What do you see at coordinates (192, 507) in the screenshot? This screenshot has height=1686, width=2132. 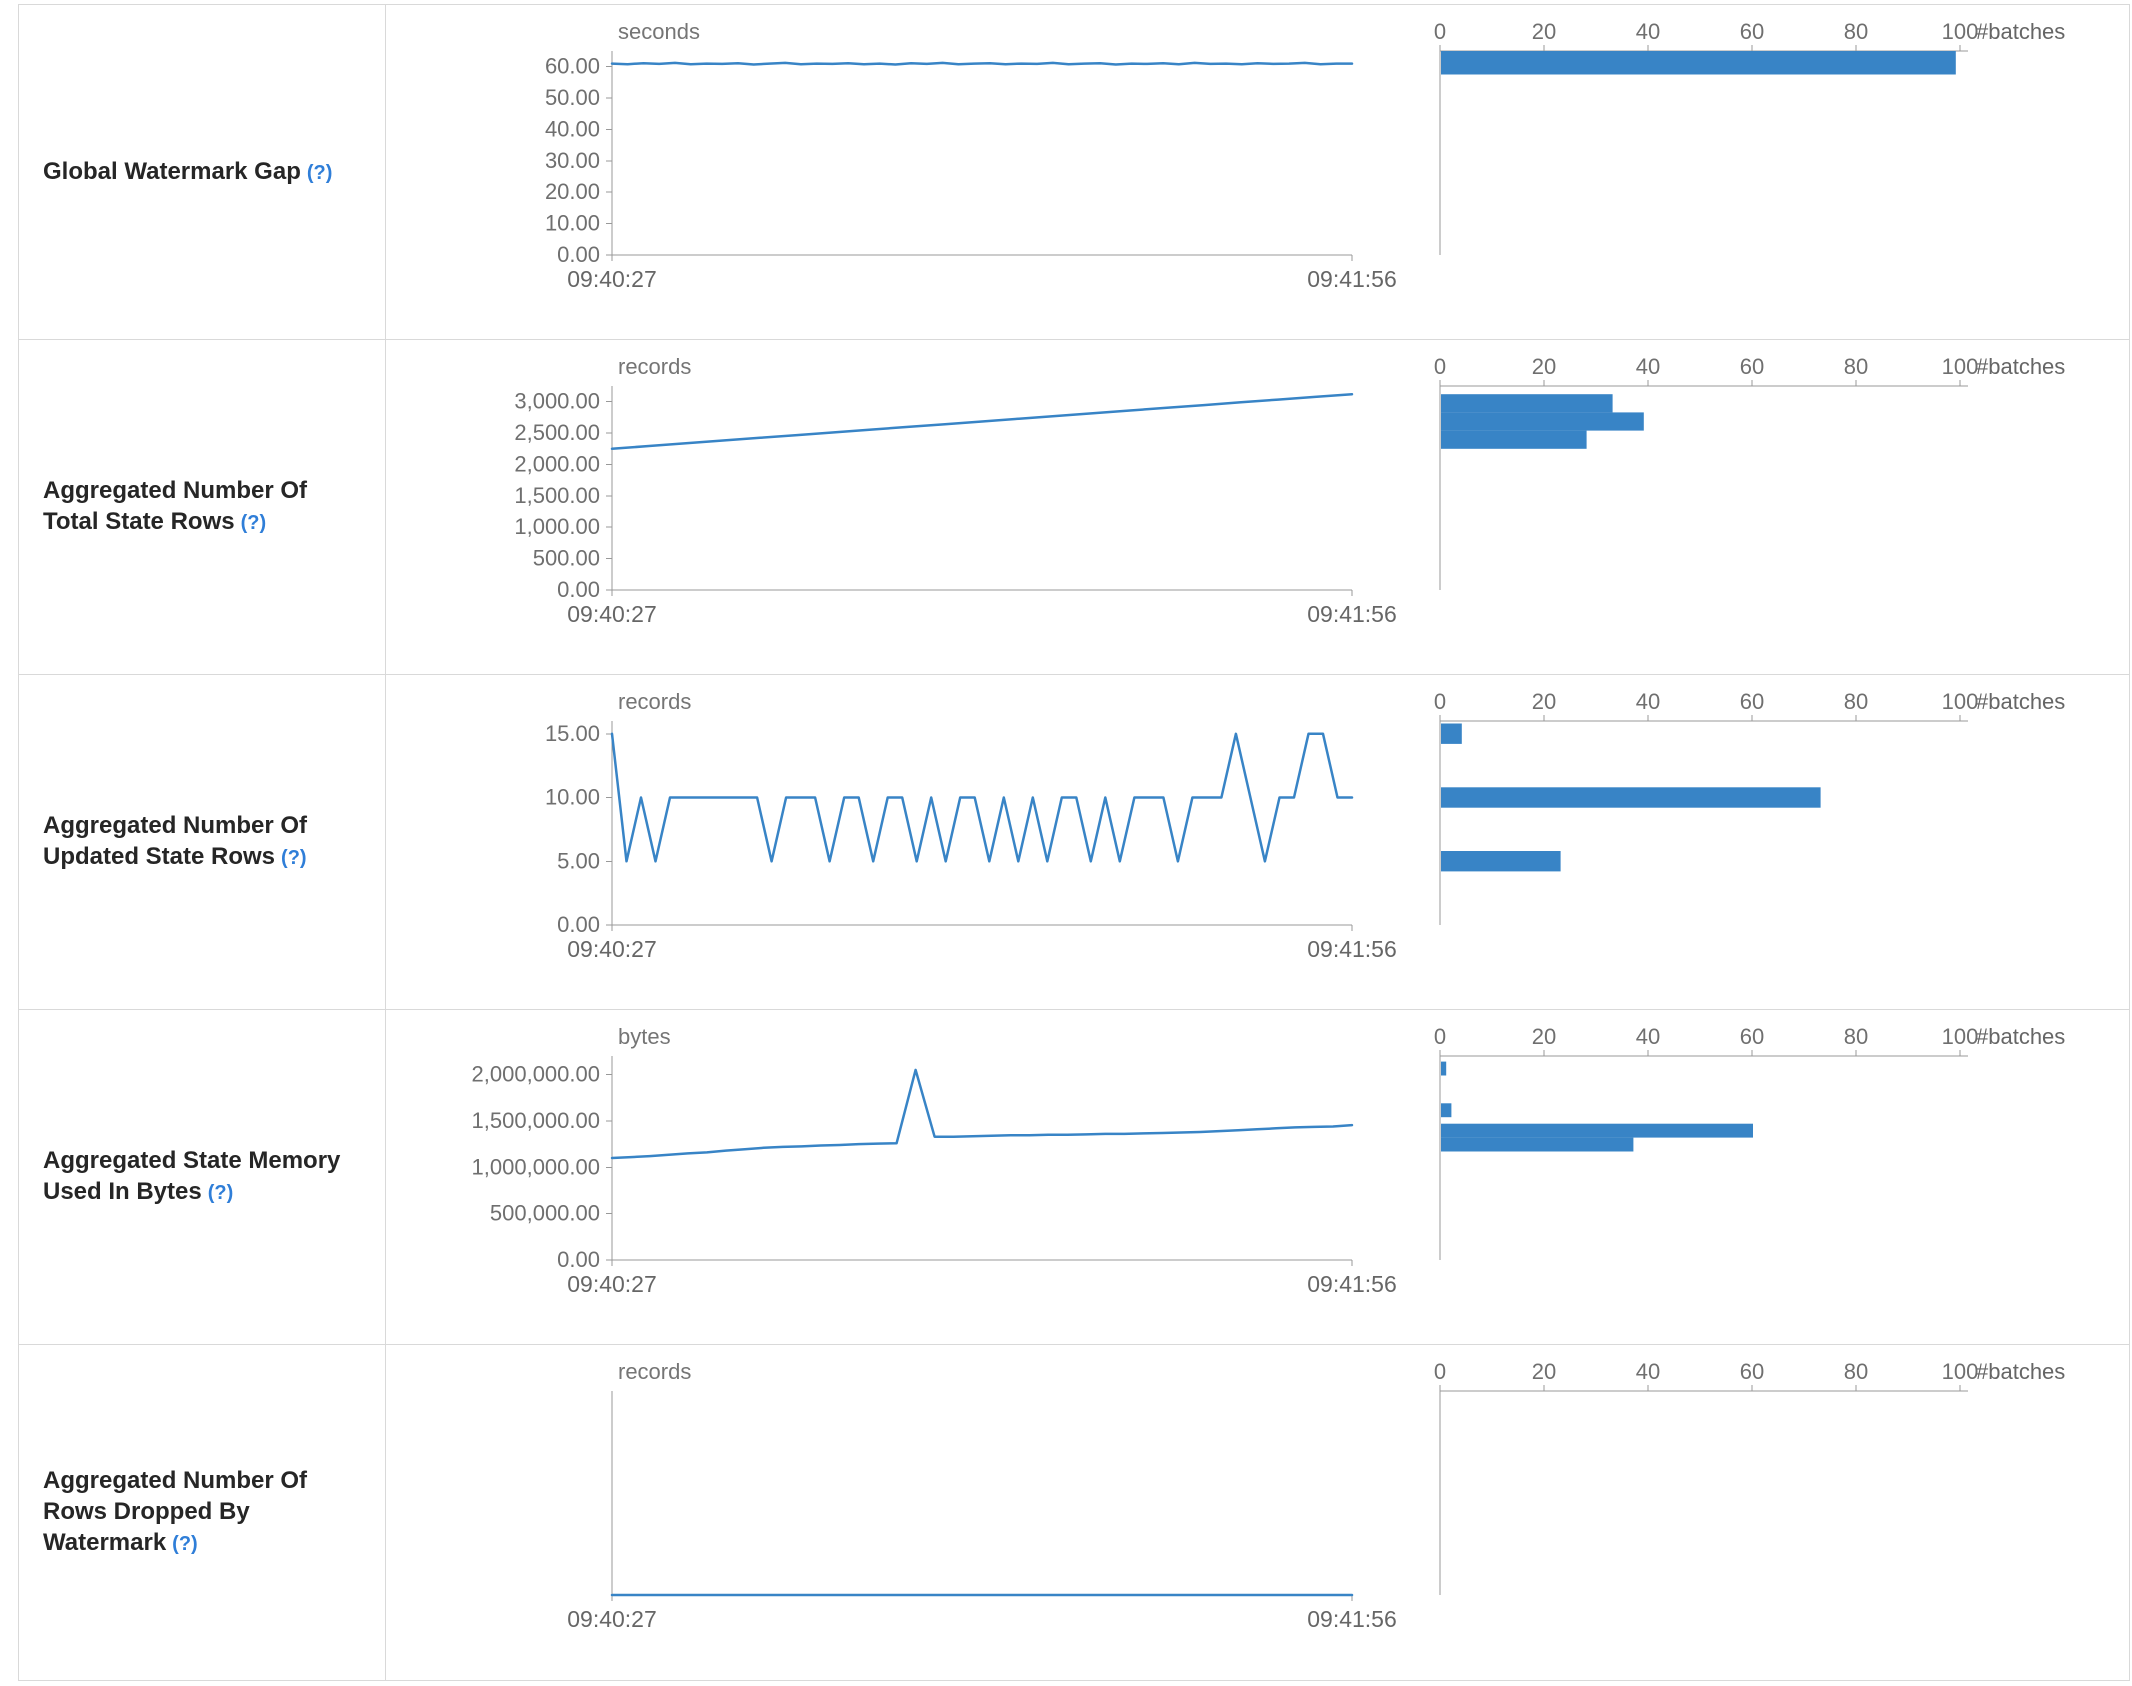 I see `metric-name: Aggregated Number Of Total State Rows (?)` at bounding box center [192, 507].